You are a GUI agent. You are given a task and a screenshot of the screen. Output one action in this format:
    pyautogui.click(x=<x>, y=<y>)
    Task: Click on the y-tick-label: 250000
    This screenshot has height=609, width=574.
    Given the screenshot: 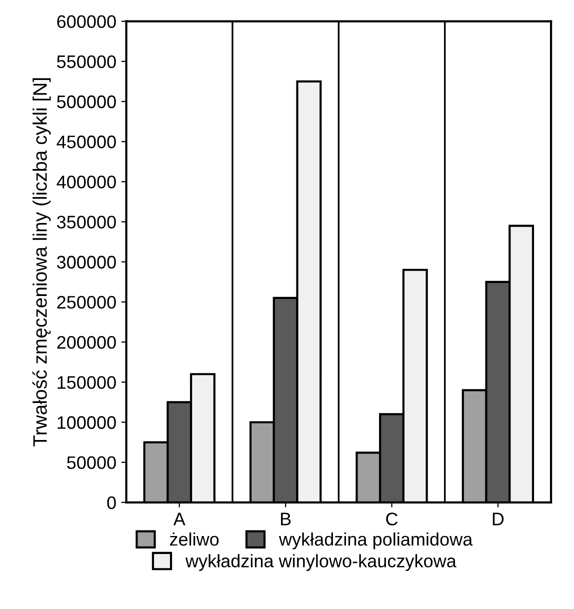 What is the action you would take?
    pyautogui.click(x=86, y=302)
    